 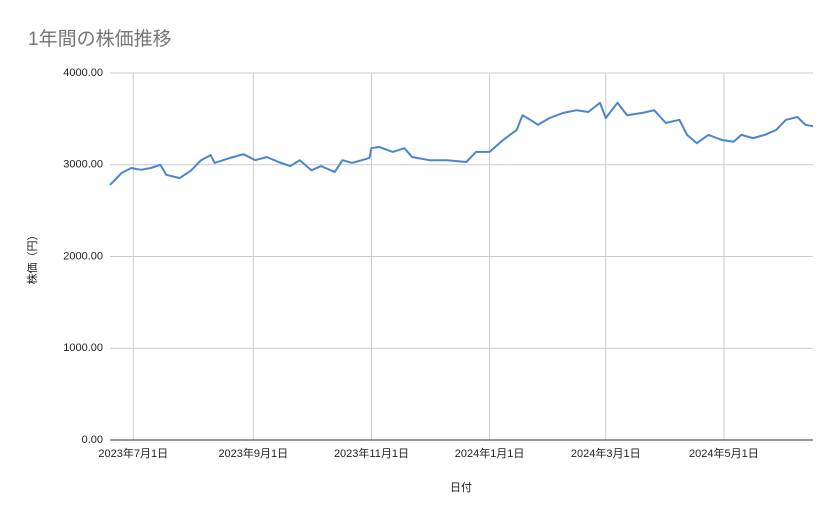 What do you see at coordinates (490, 453) in the screenshot?
I see `x-tick-label: 2024年1月1日` at bounding box center [490, 453].